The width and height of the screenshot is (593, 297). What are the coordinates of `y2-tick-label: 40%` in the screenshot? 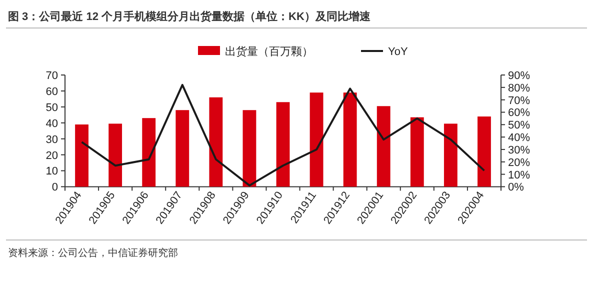 It's located at (519, 138).